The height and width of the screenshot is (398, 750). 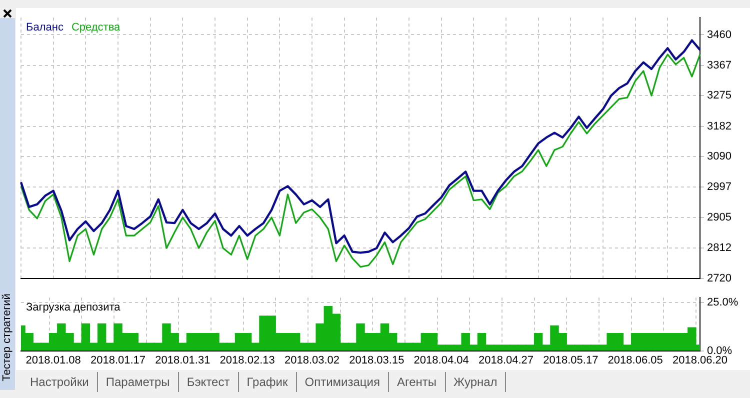 What do you see at coordinates (138, 382) in the screenshot?
I see `text: Параметры` at bounding box center [138, 382].